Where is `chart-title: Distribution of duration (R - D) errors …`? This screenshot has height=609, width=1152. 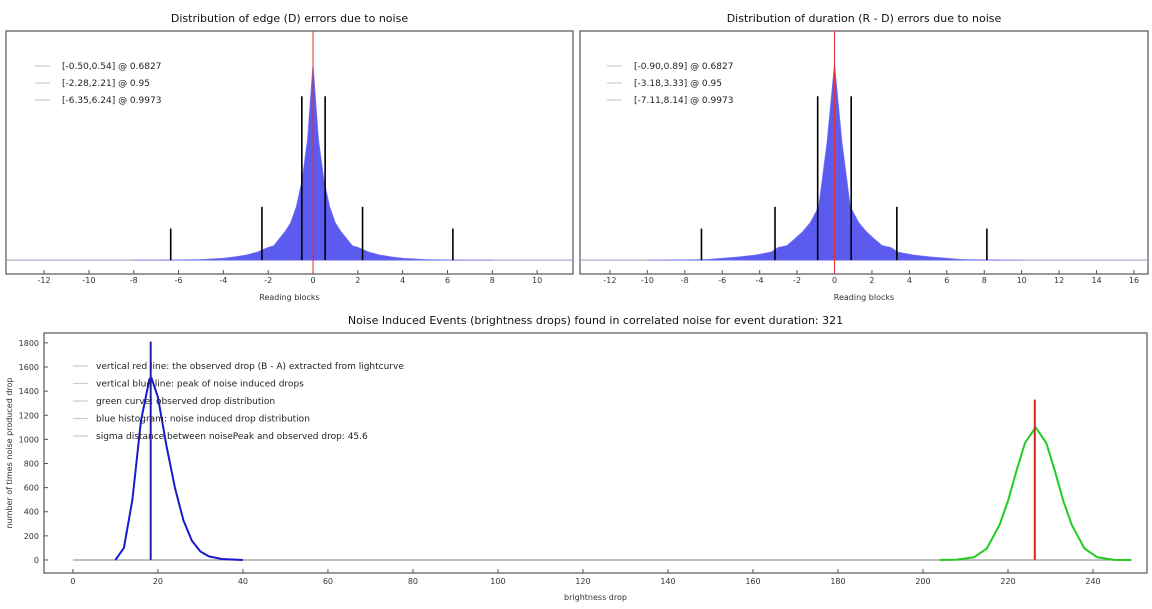
chart-title: Distribution of duration (R - D) errors … is located at coordinates (864, 18).